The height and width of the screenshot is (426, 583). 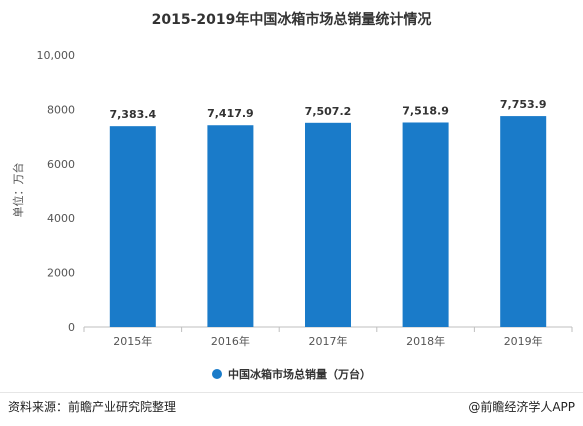 What do you see at coordinates (328, 341) in the screenshot?
I see `x-tick-label: 2017年` at bounding box center [328, 341].